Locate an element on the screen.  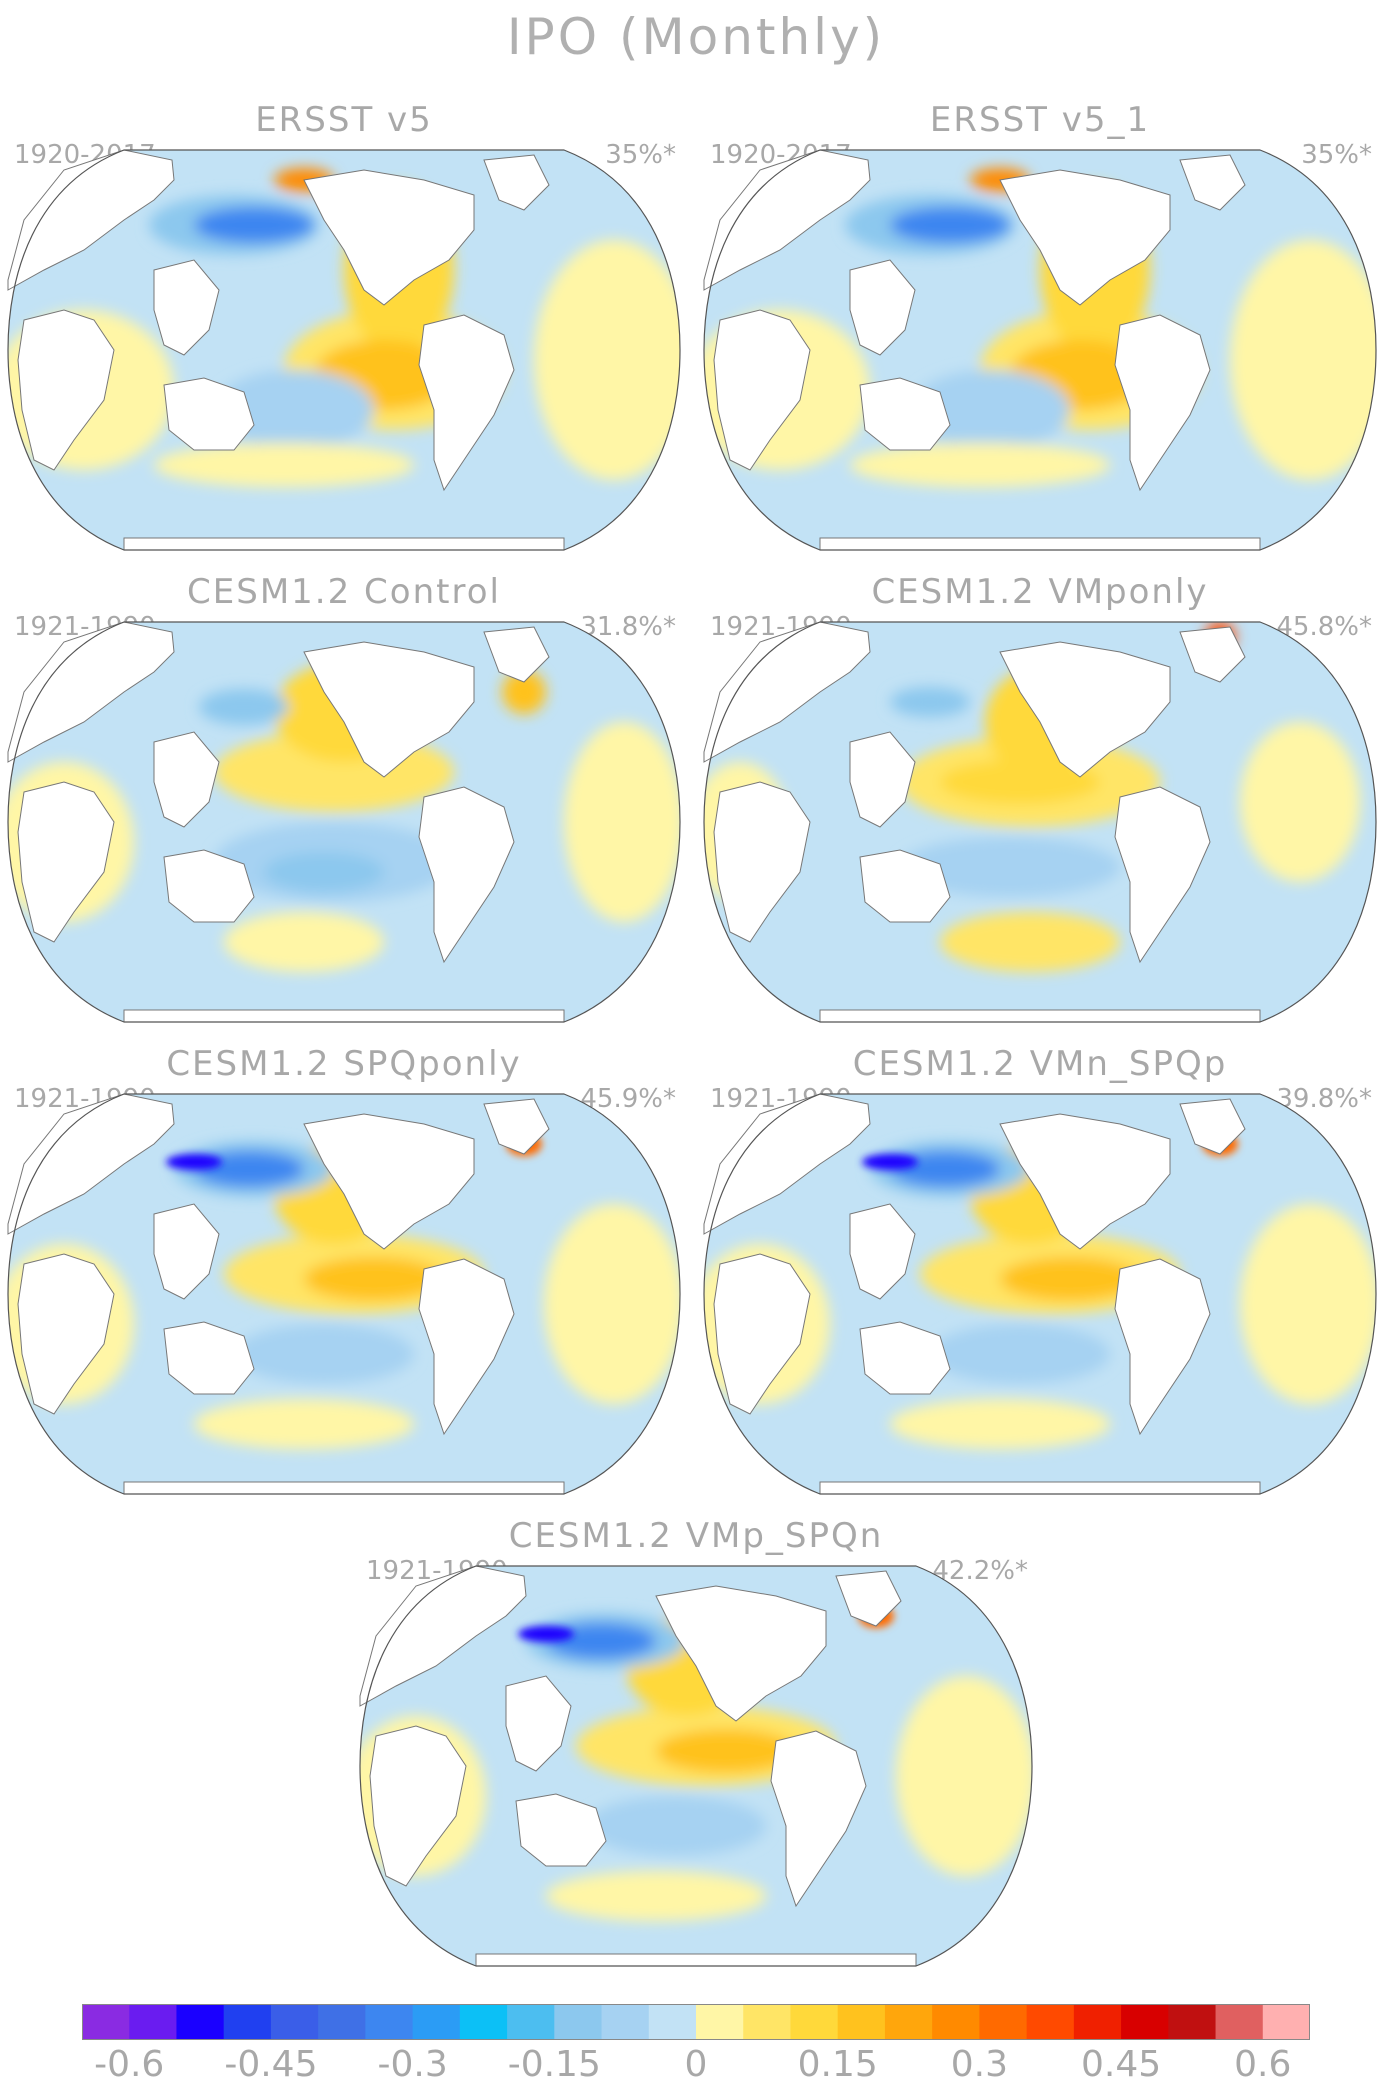
panel-variance: 42.2%* is located at coordinates (980, 1571).